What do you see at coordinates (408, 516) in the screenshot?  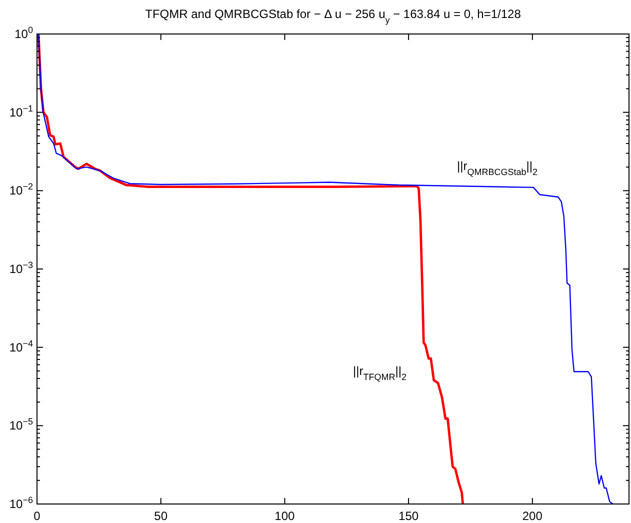 I see `x-tick-label: 150` at bounding box center [408, 516].